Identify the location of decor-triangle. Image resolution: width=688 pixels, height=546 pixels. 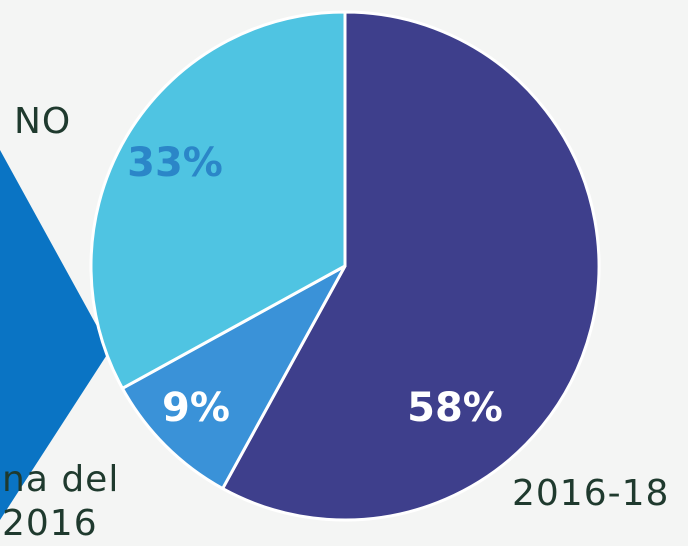
(55, 335).